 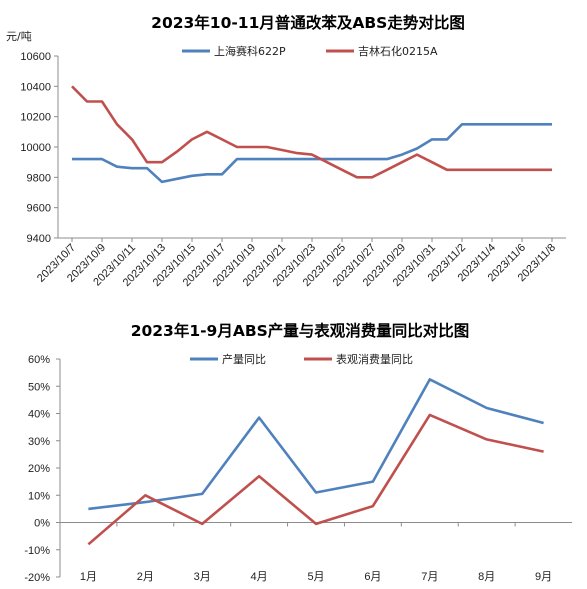 What do you see at coordinates (39, 360) in the screenshot?
I see `chart2-y-tick-label: 60%` at bounding box center [39, 360].